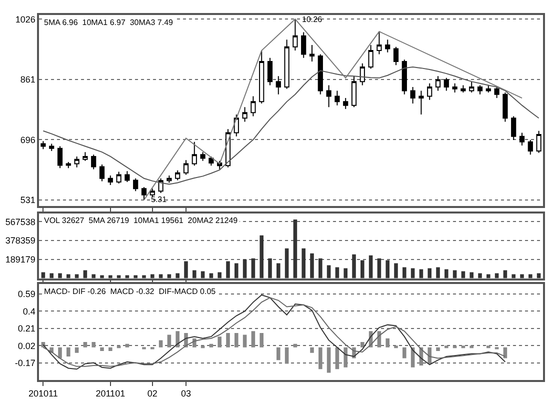 The width and height of the screenshot is (550, 404). What do you see at coordinates (28, 139) in the screenshot?
I see `y-tick-label: 696` at bounding box center [28, 139].